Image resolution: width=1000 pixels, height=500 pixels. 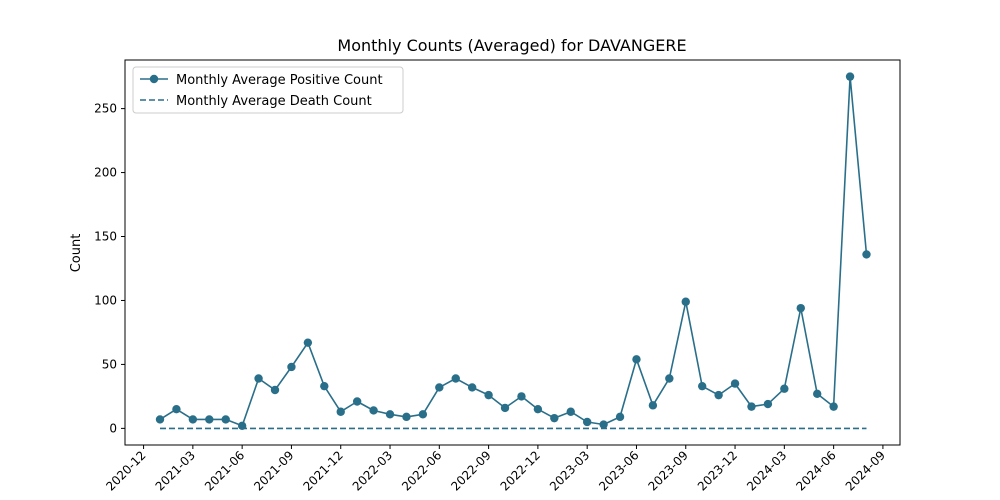 I want to click on y-tick-label: 250, so click(x=105, y=109).